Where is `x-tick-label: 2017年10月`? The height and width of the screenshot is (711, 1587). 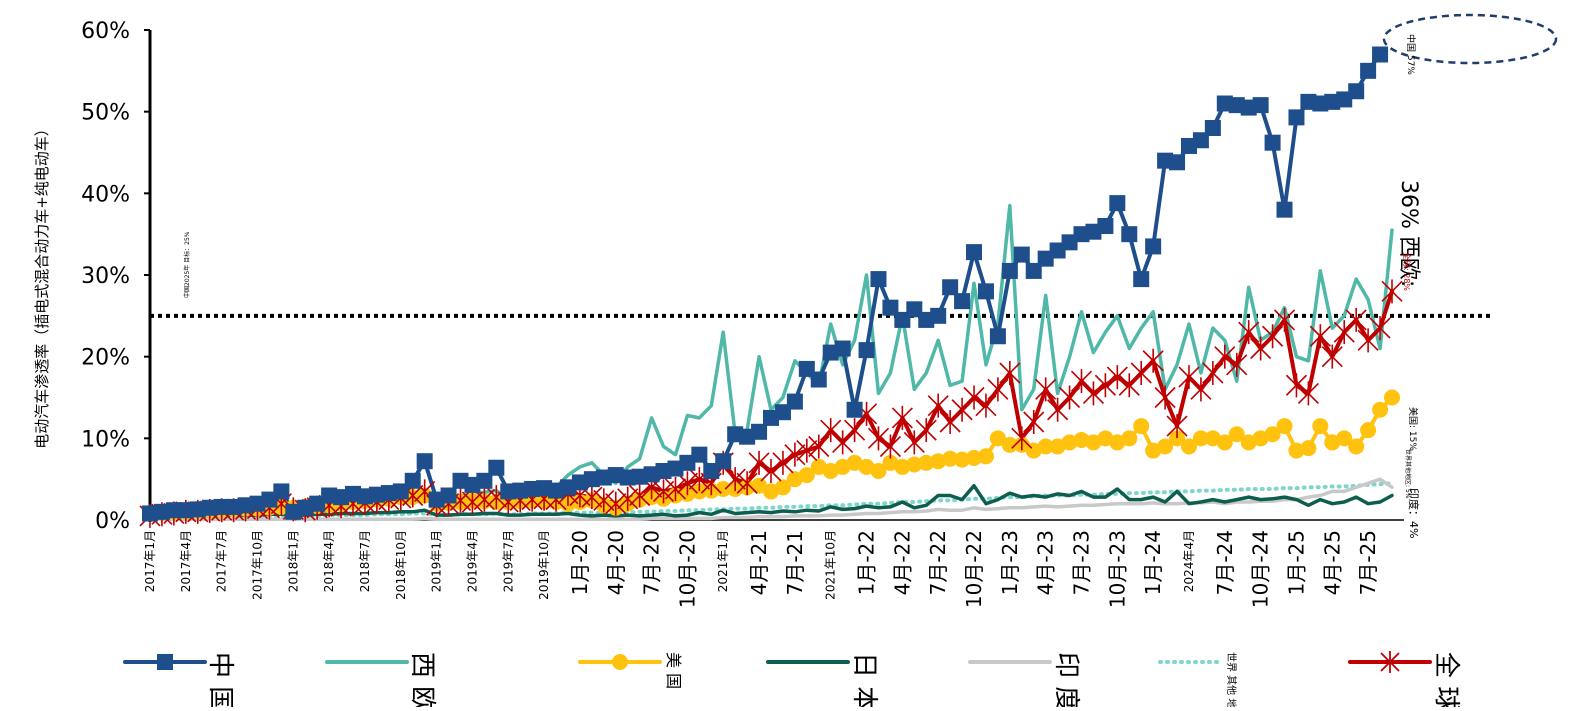 x-tick-label: 2017年10月 is located at coordinates (257, 565).